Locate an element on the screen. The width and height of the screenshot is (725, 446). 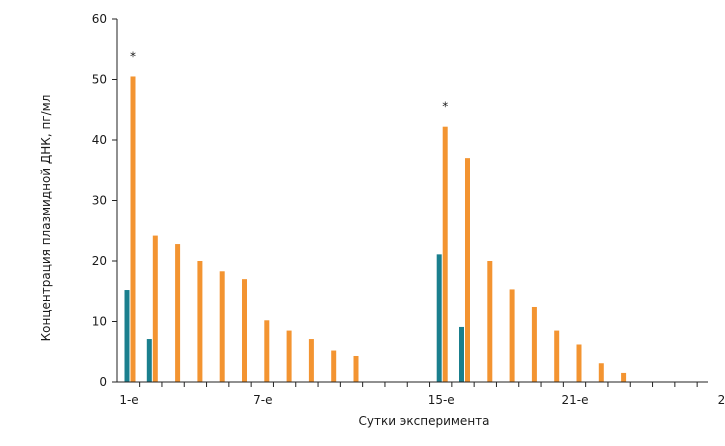
y-tick-label: 40 is located at coordinates (99, 140).